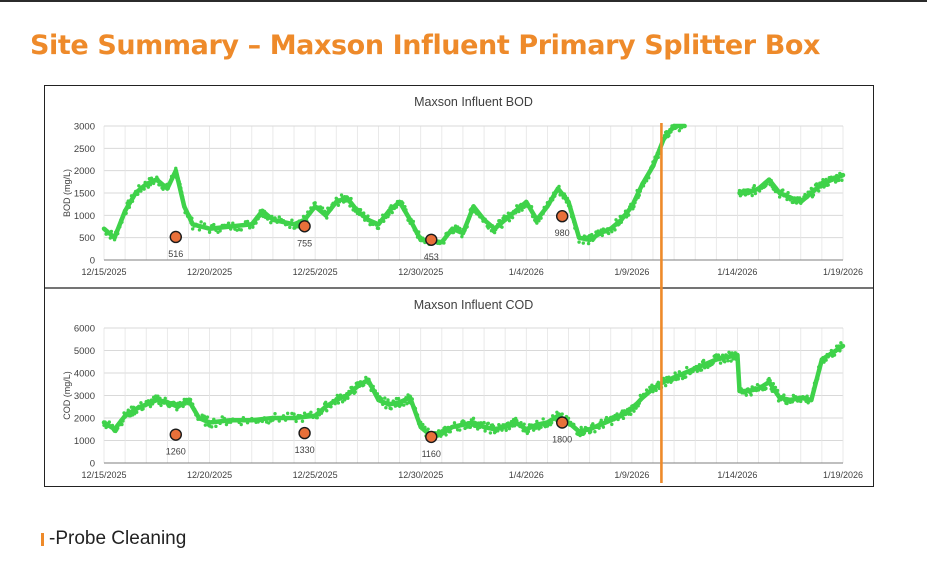 Image resolution: width=927 pixels, height=567 pixels. What do you see at coordinates (103, 272) in the screenshot?
I see `bod-x-tick-label: 12/15/2025` at bounding box center [103, 272].